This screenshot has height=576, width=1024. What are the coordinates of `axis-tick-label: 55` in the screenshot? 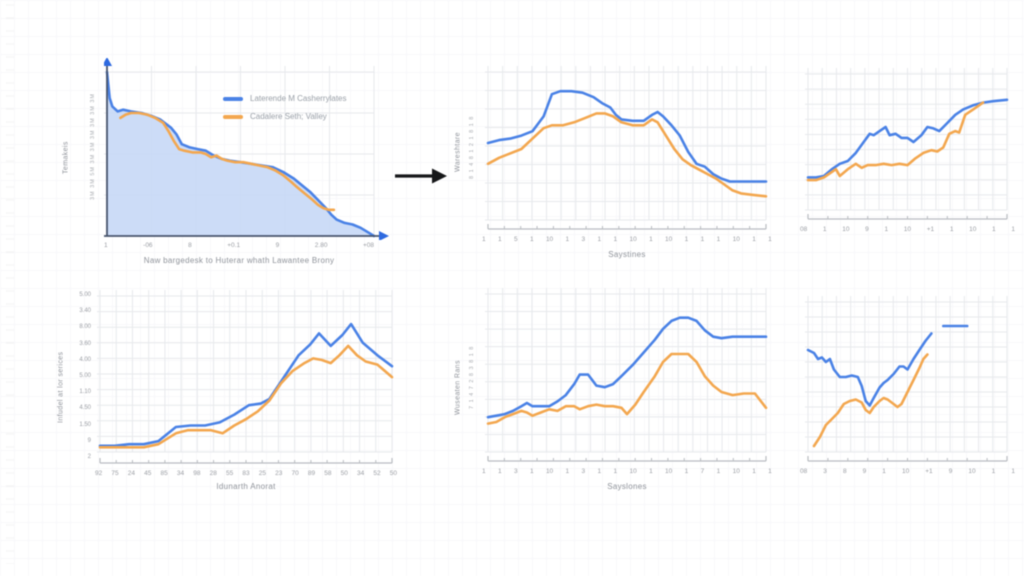 It's located at (230, 473).